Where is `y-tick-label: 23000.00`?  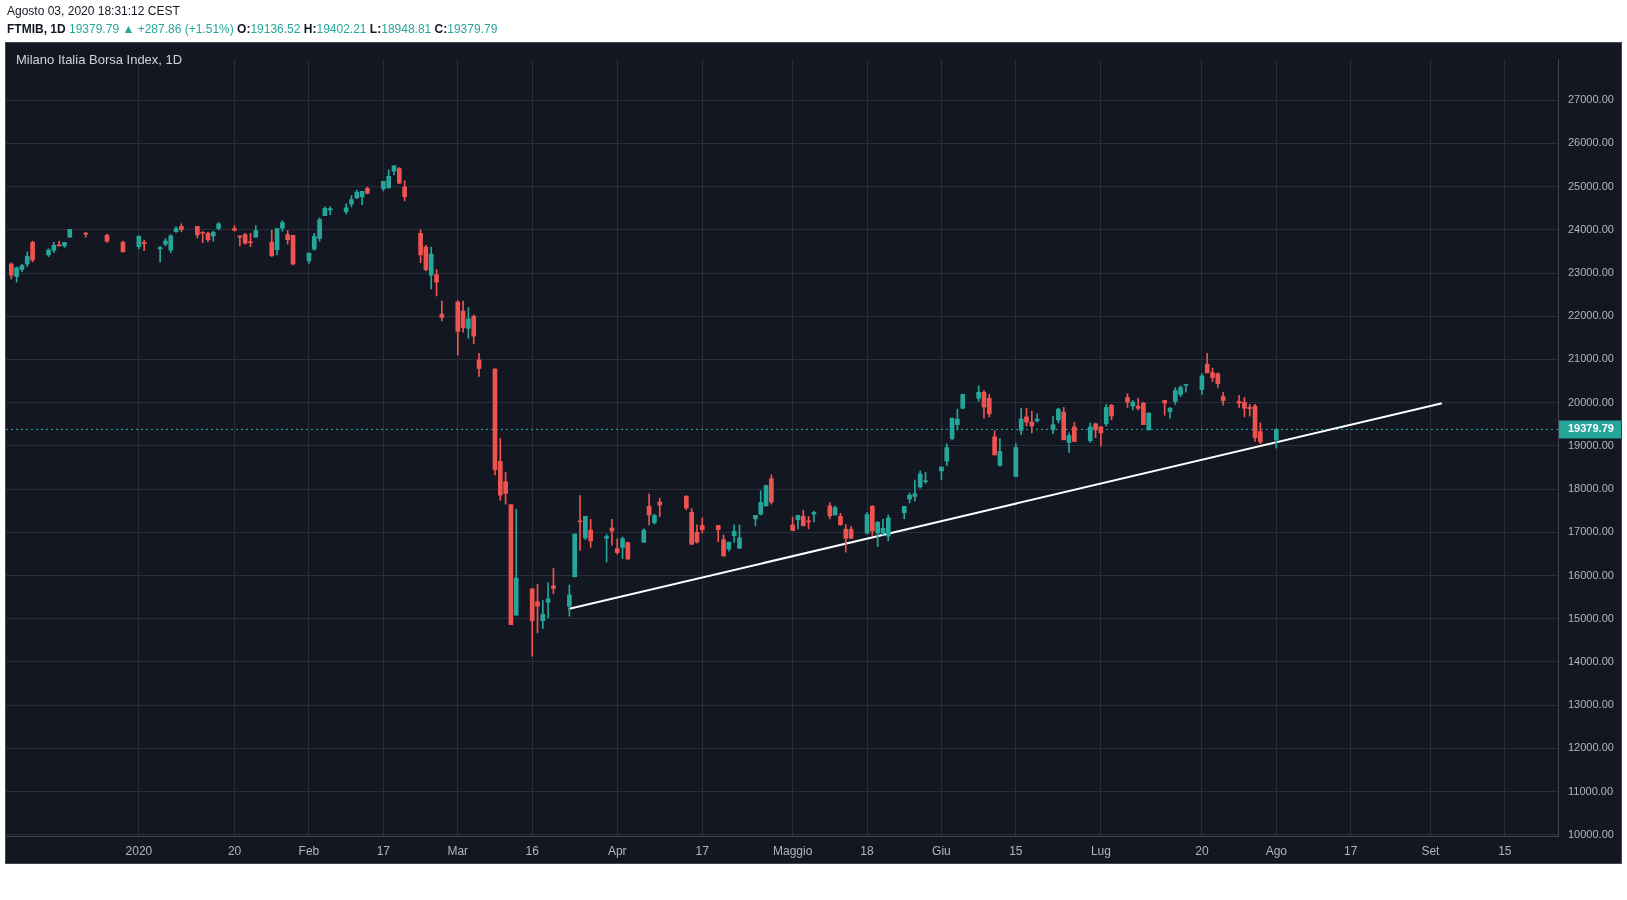 y-tick-label: 23000.00 is located at coordinates (1591, 272).